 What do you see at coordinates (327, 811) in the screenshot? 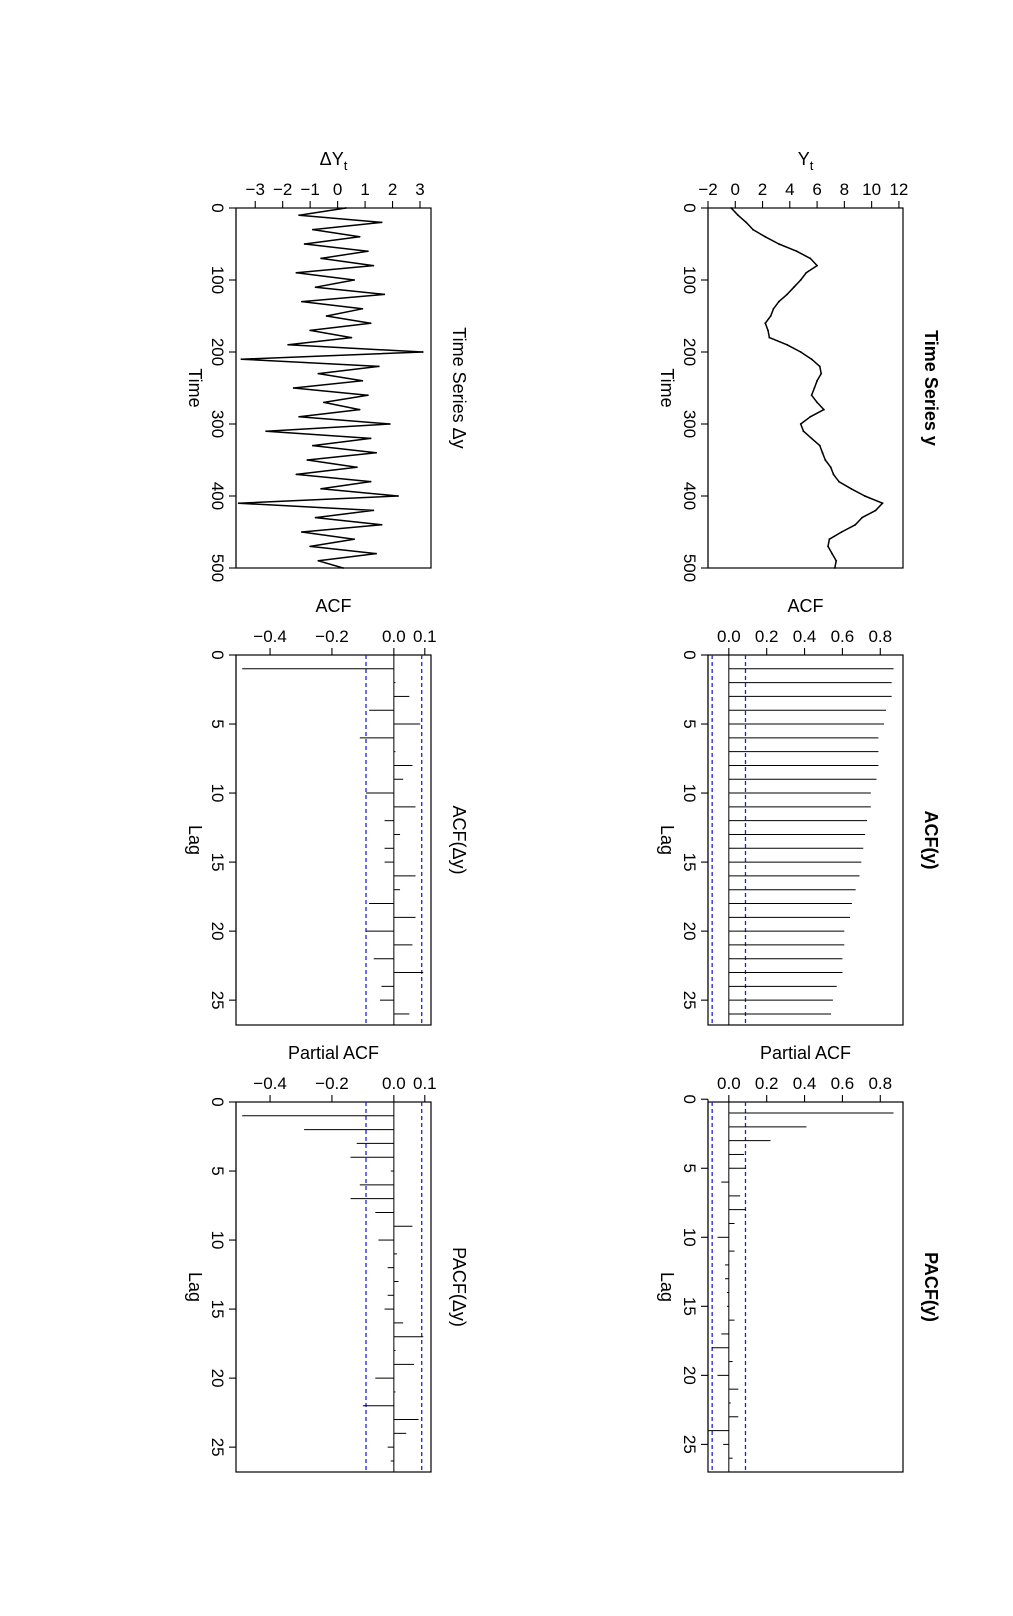
I see `panel-acf_dy: ACF(Δy) 0 5 10 15 20 25 Lag −0.4 −0.2 0.0 0.1 ACF` at bounding box center [327, 811].